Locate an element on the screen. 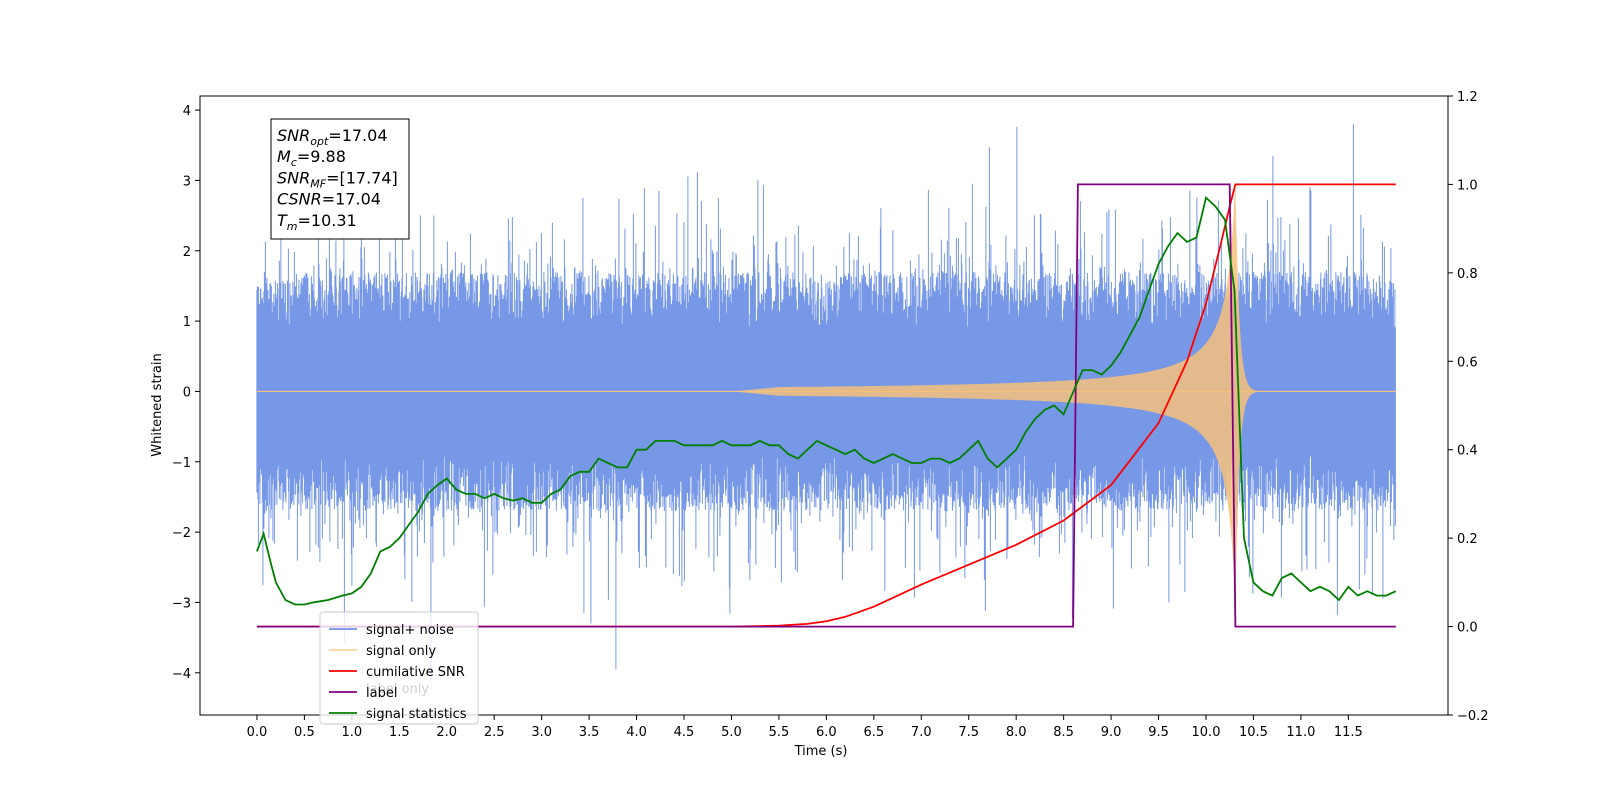 This screenshot has width=1600, height=800. x-tick-label: 10.5 is located at coordinates (1253, 732).